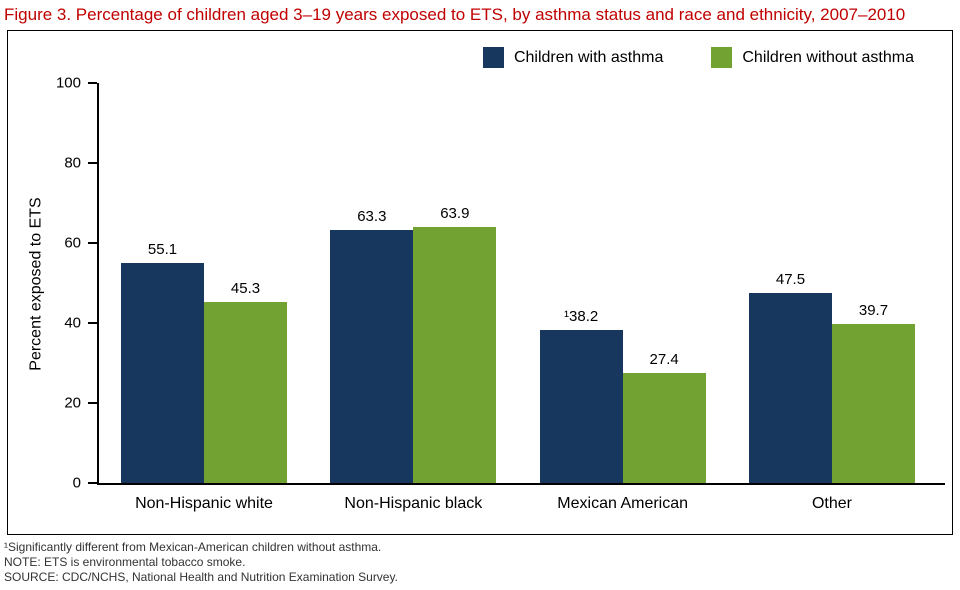 The height and width of the screenshot is (590, 960). I want to click on bar-group: 55.1 45.3 Non-Hispanic white, so click(204, 297).